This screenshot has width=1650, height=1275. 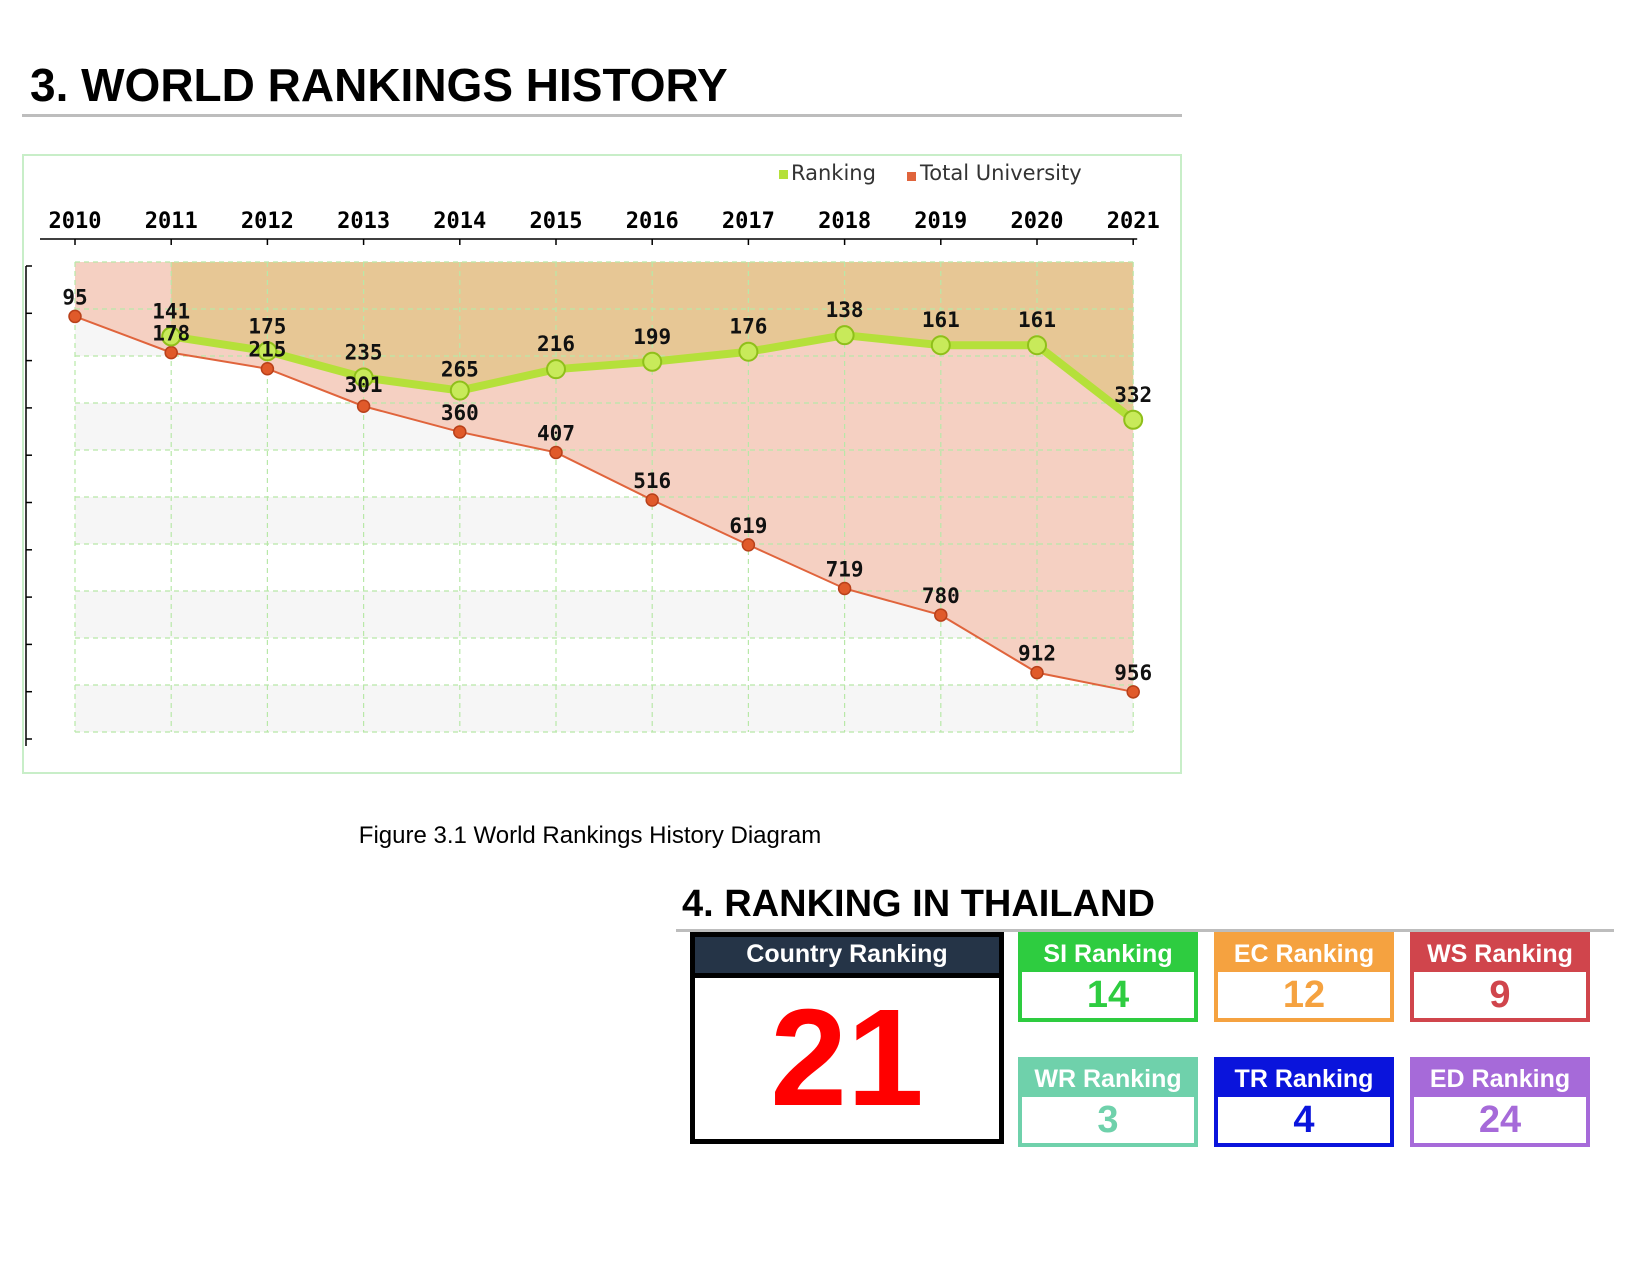 I want to click on ranking-card-ws: WS Ranking 9, so click(x=1500, y=977).